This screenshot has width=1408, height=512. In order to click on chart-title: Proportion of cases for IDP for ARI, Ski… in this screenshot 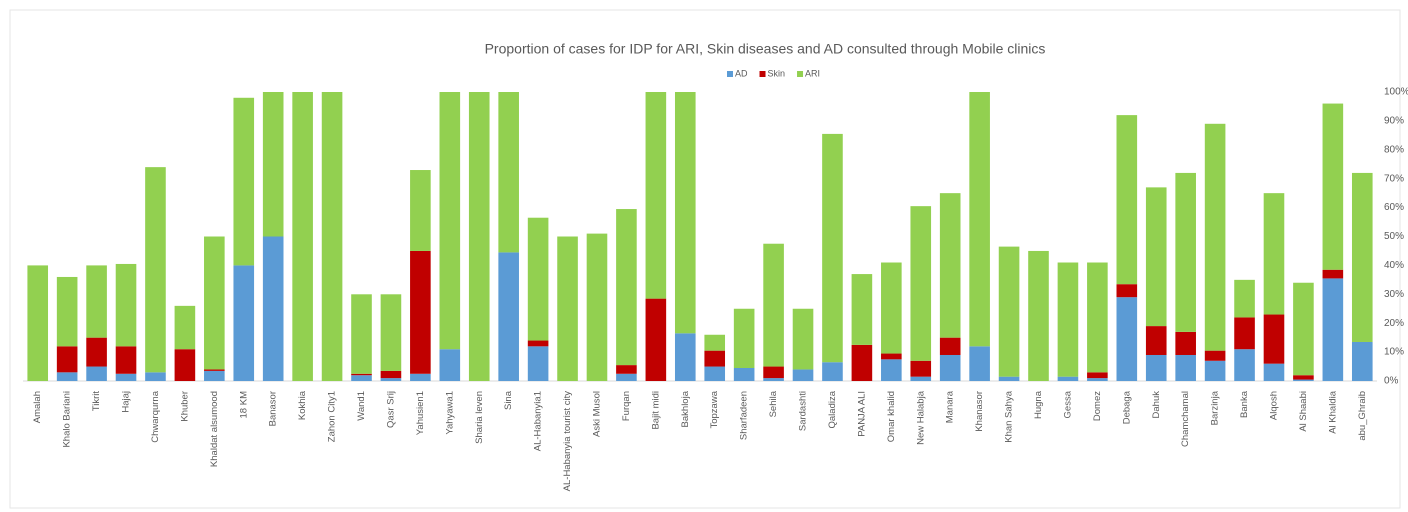, I will do `click(765, 49)`.